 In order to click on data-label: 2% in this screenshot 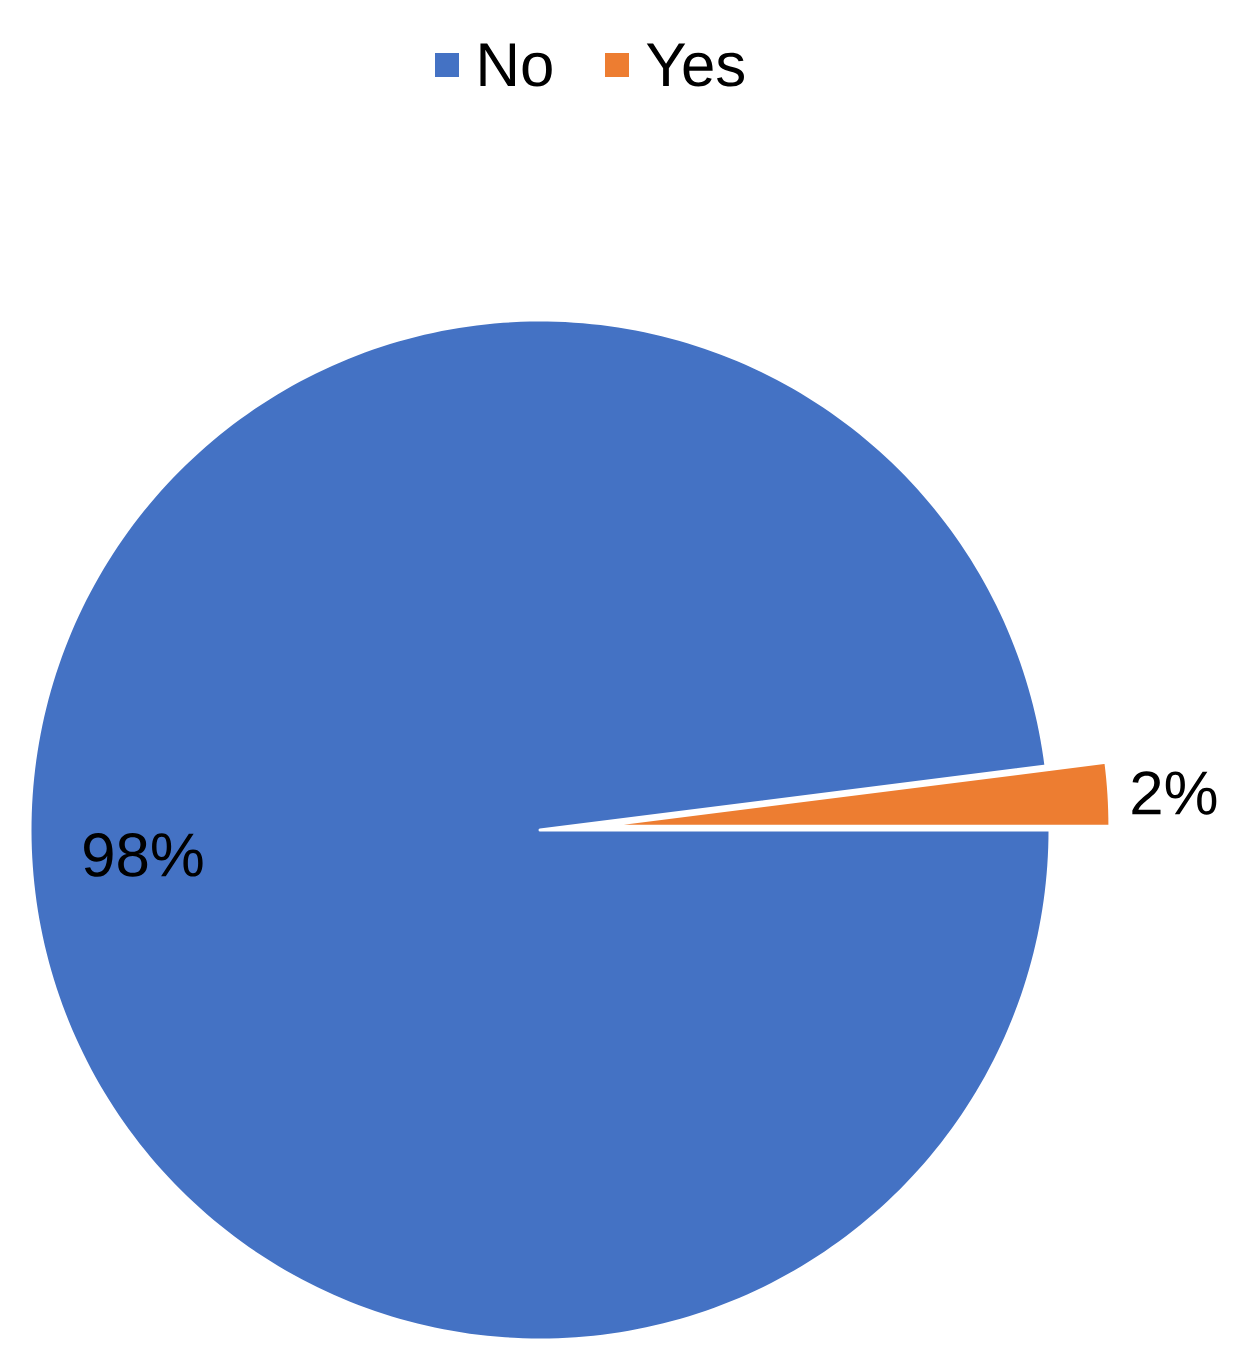, I will do `click(1174, 793)`.